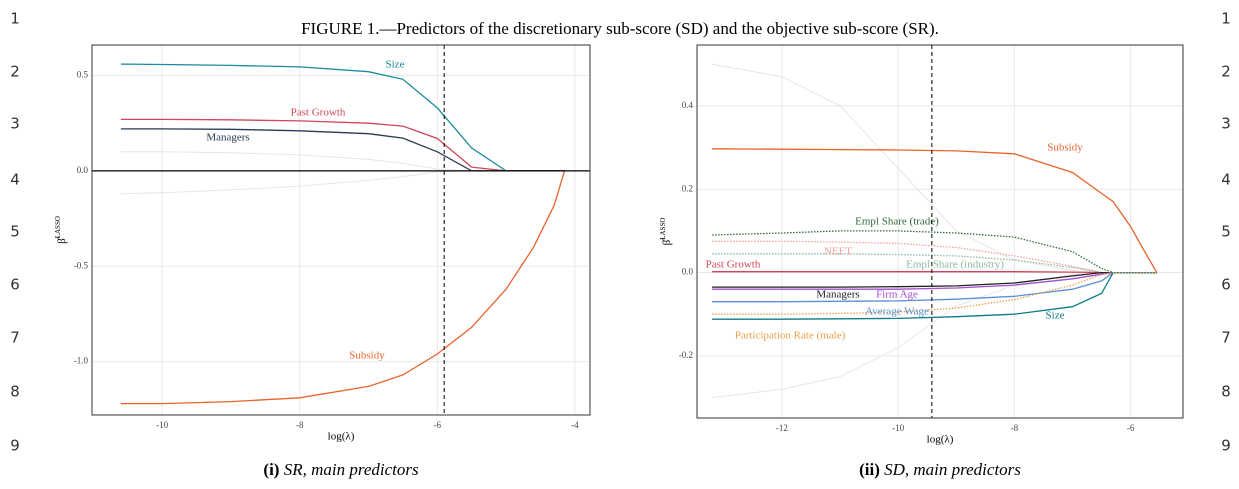 The image size is (1239, 489). I want to click on subfigure-caption: (ii) SD, main predictors, so click(940, 469).